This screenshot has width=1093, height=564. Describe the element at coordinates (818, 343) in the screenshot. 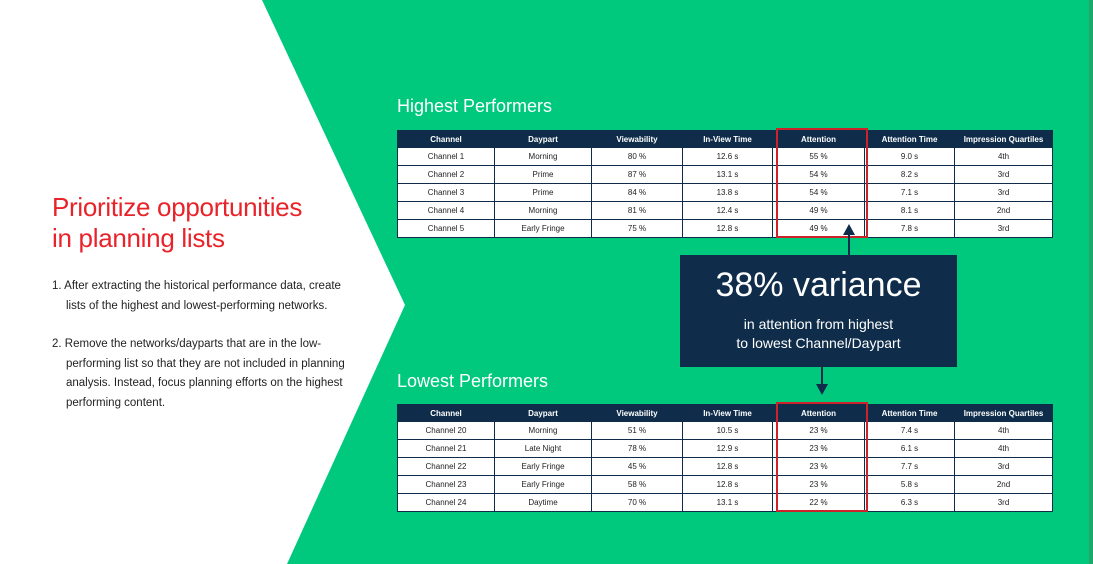

I see `variance-line-2: to lowest Channel/Daypart` at that location.